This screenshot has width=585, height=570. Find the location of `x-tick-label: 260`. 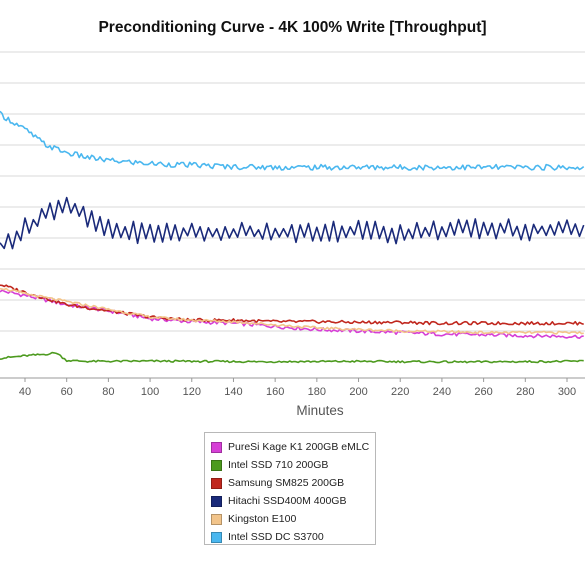

x-tick-label: 260 is located at coordinates (483, 392).